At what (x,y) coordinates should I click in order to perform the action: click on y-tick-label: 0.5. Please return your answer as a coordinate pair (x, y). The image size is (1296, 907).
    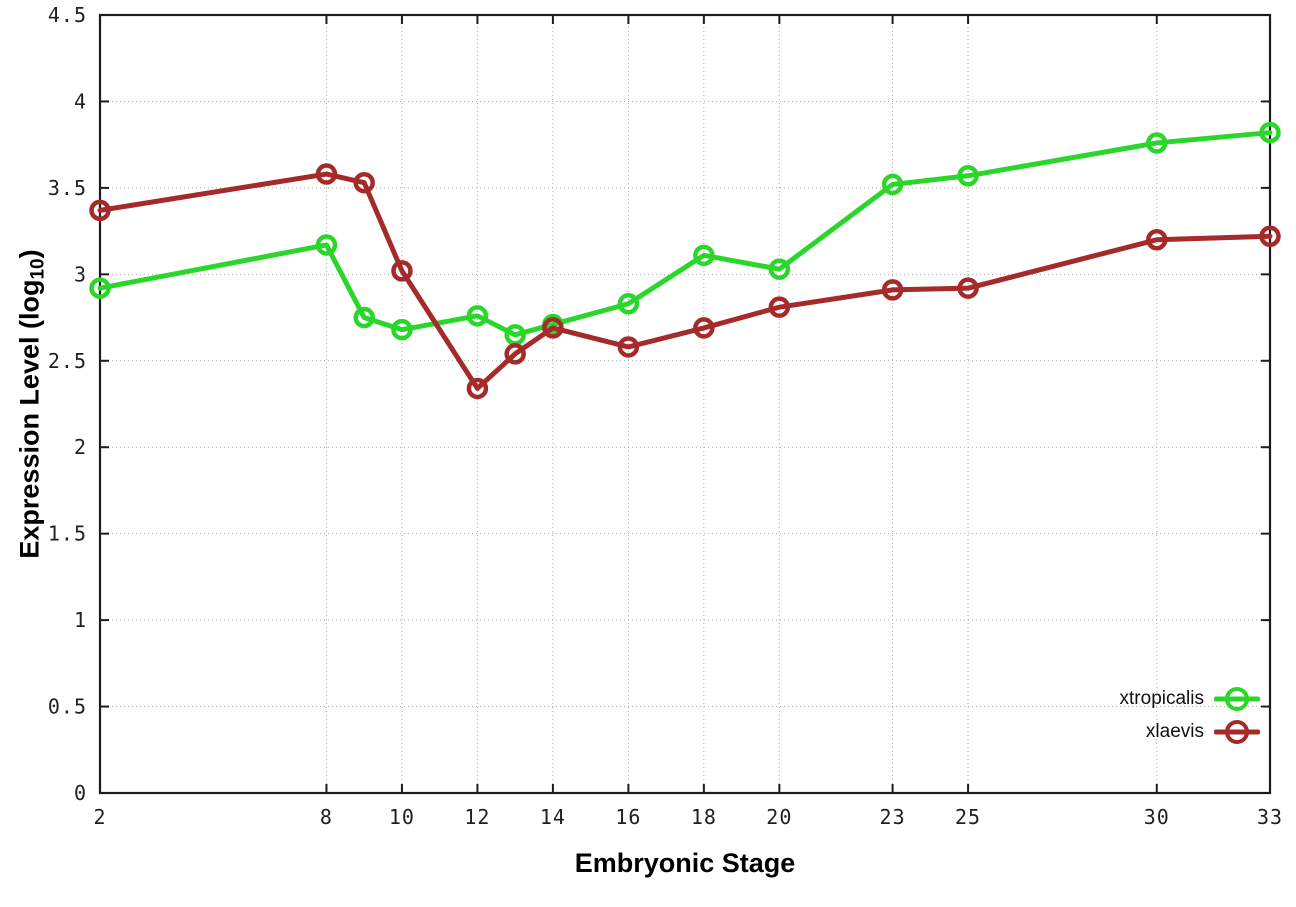
    Looking at the image, I should click on (67, 707).